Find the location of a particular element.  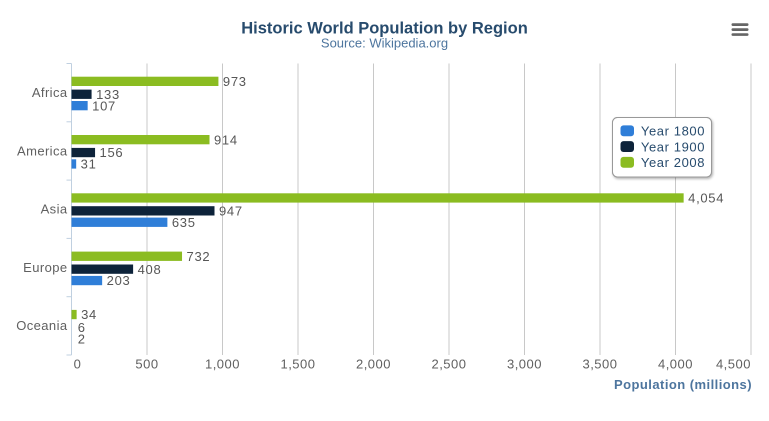

svg-text: 31 is located at coordinates (89, 164).